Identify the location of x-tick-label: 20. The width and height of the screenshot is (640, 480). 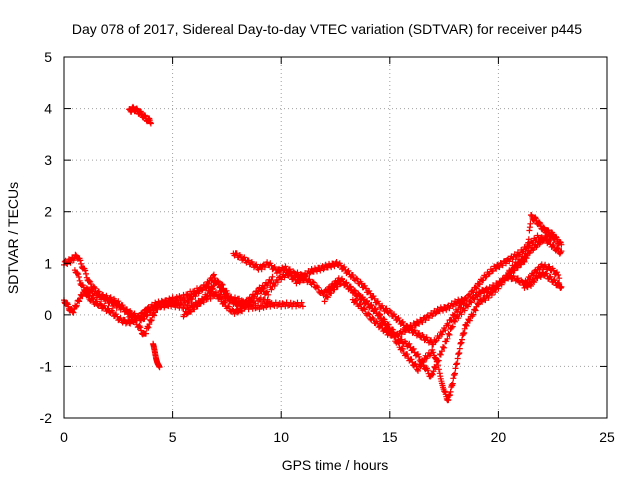
(499, 437).